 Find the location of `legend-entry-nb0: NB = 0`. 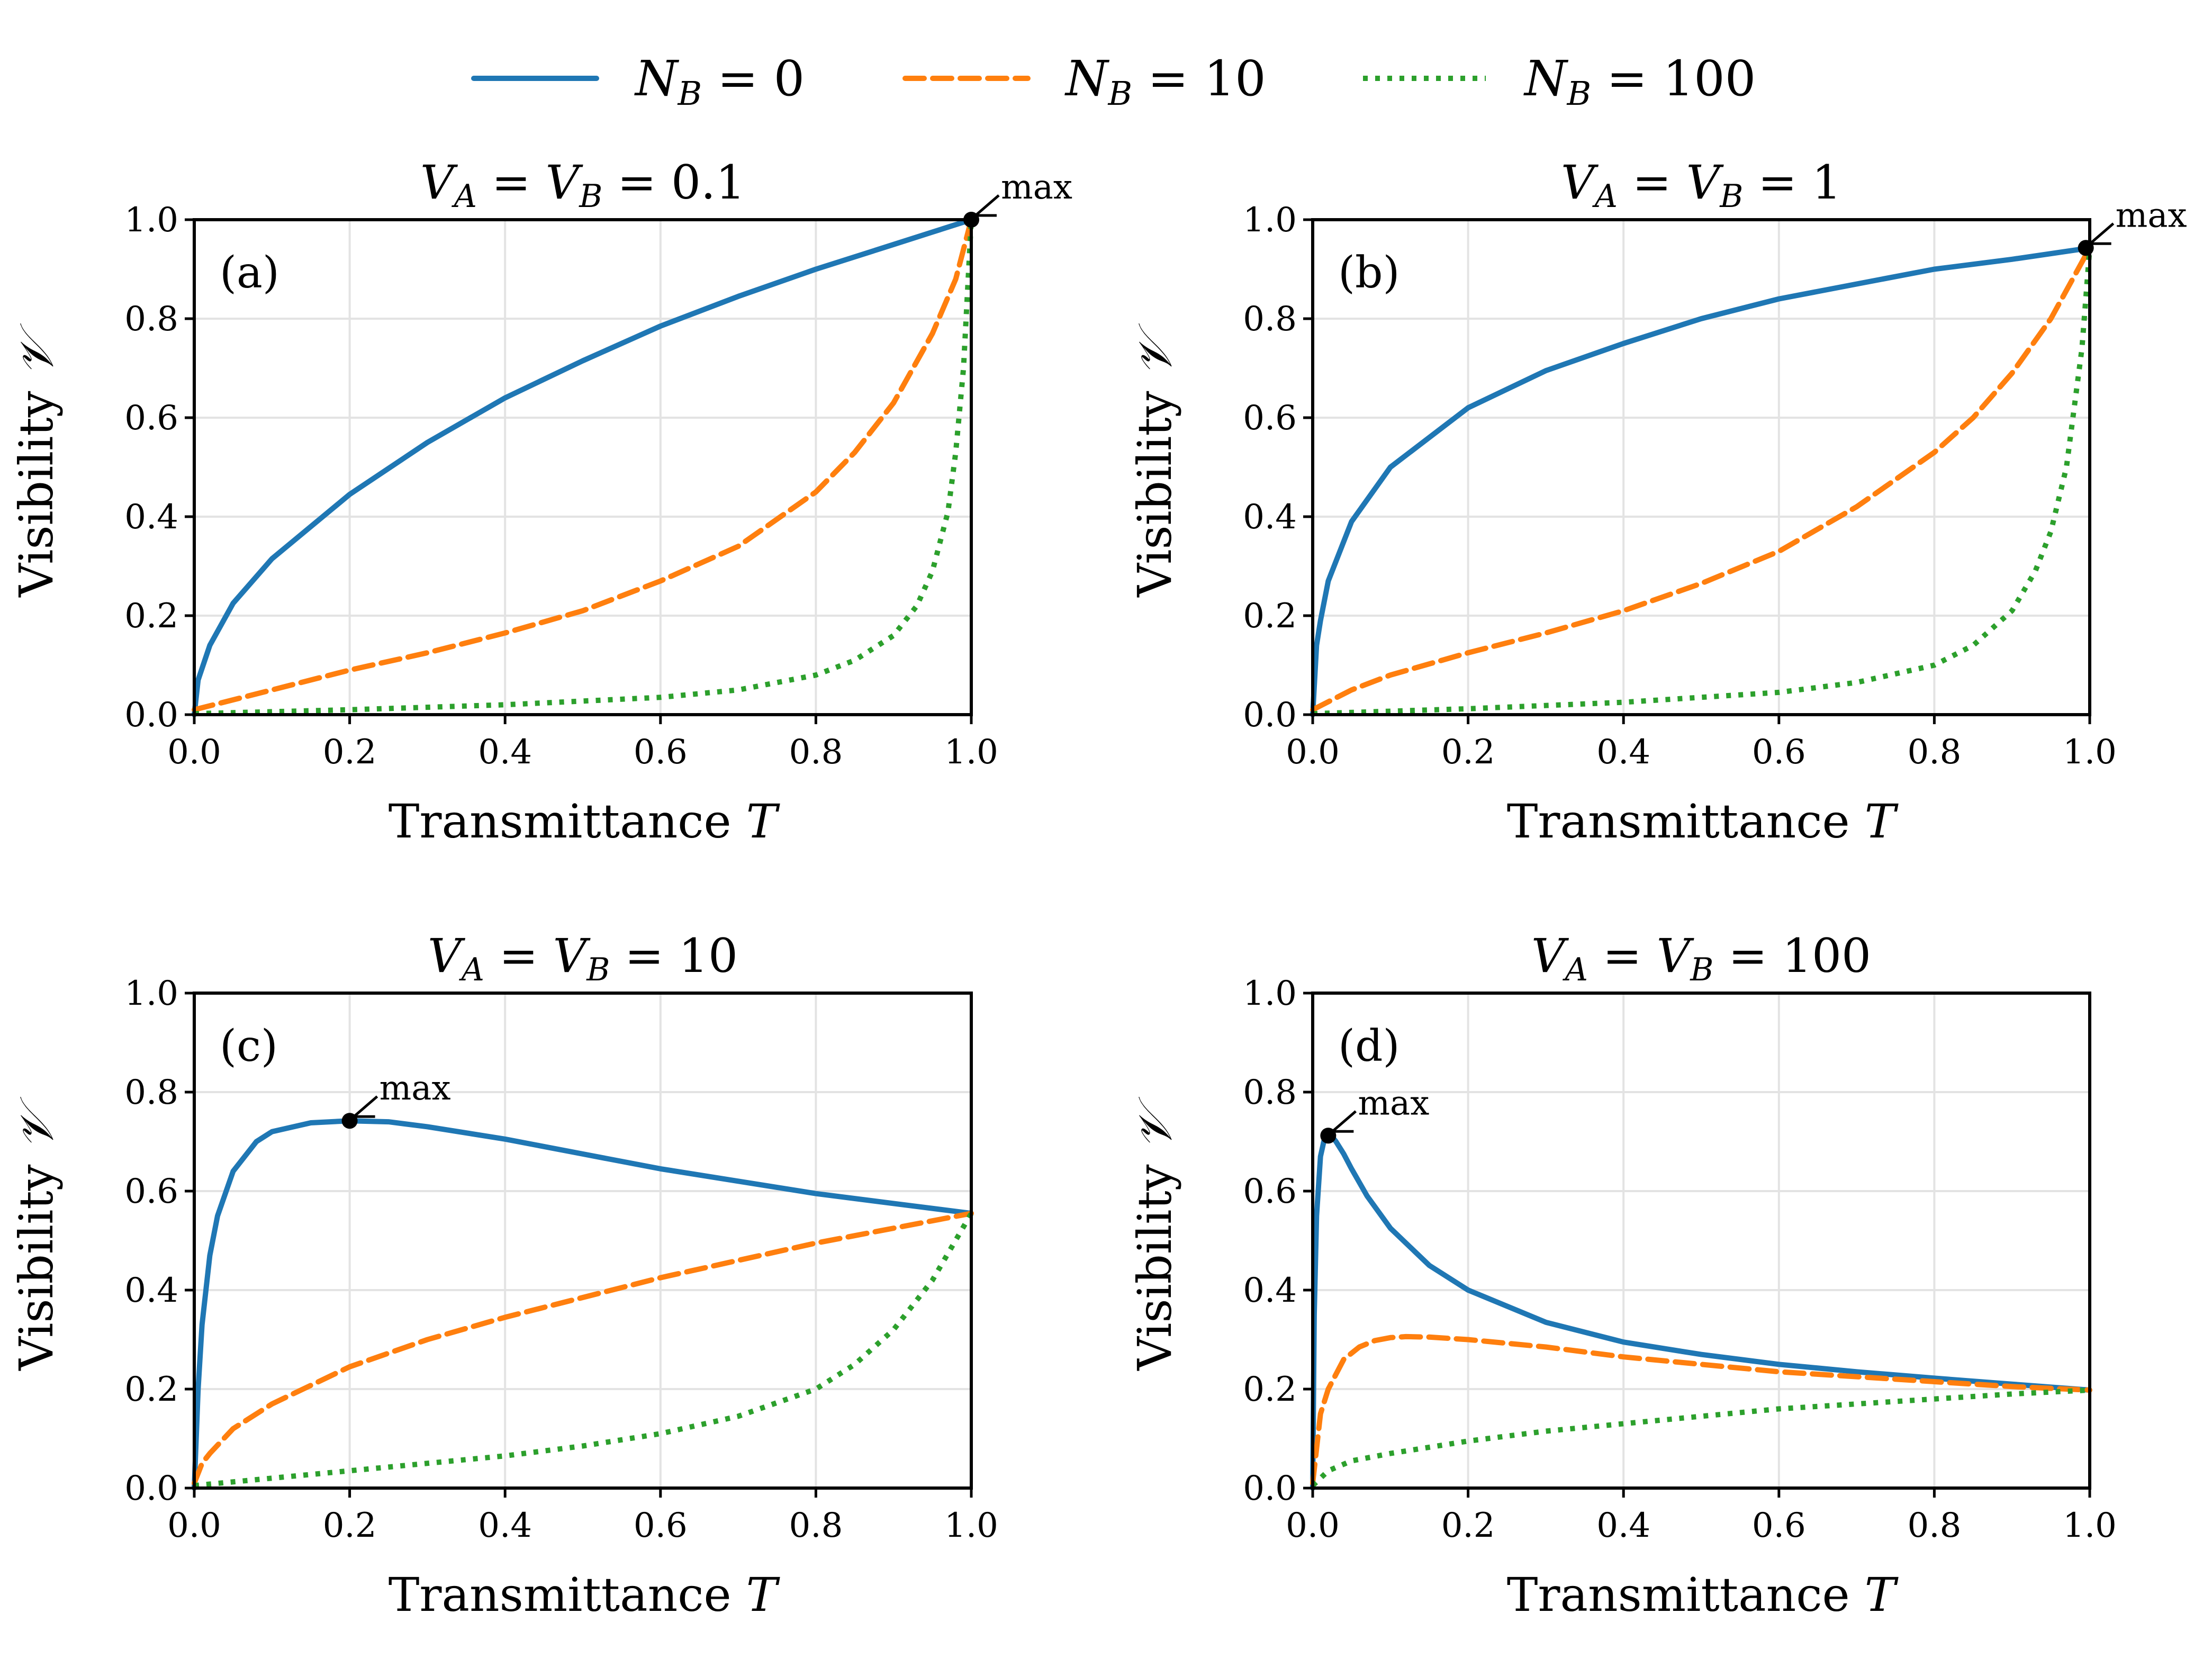

legend-entry-nb0: NB = 0 is located at coordinates (638, 81).